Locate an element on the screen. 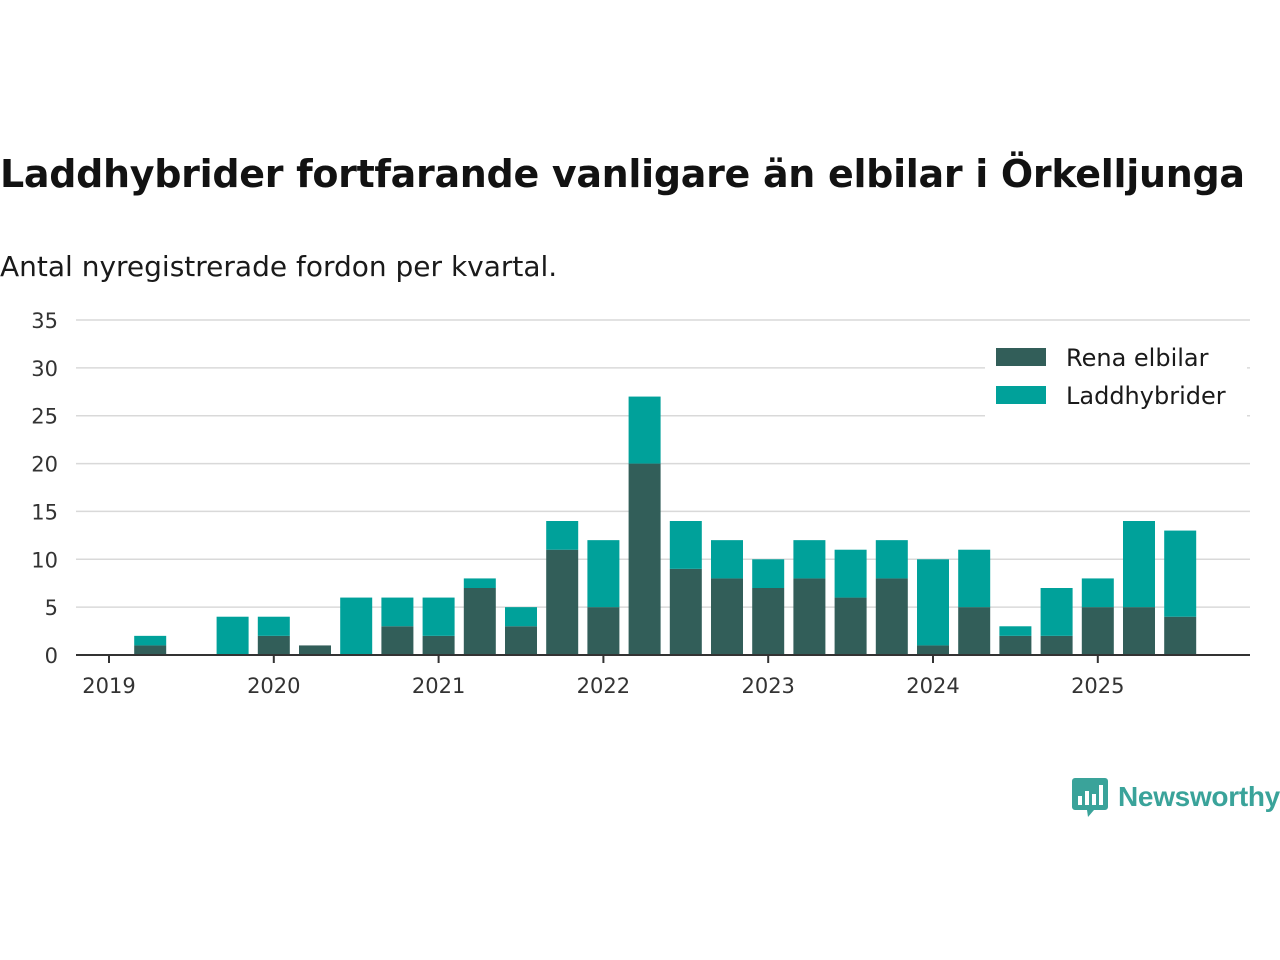  legend-swatch-rena-elbilar is located at coordinates (1021, 357).